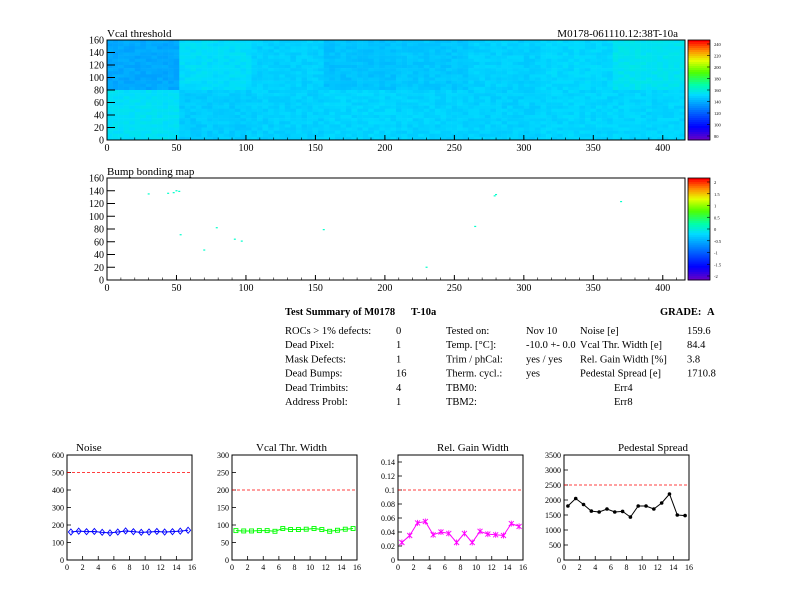  What do you see at coordinates (661, 503) in the screenshot?
I see `data-point` at bounding box center [661, 503].